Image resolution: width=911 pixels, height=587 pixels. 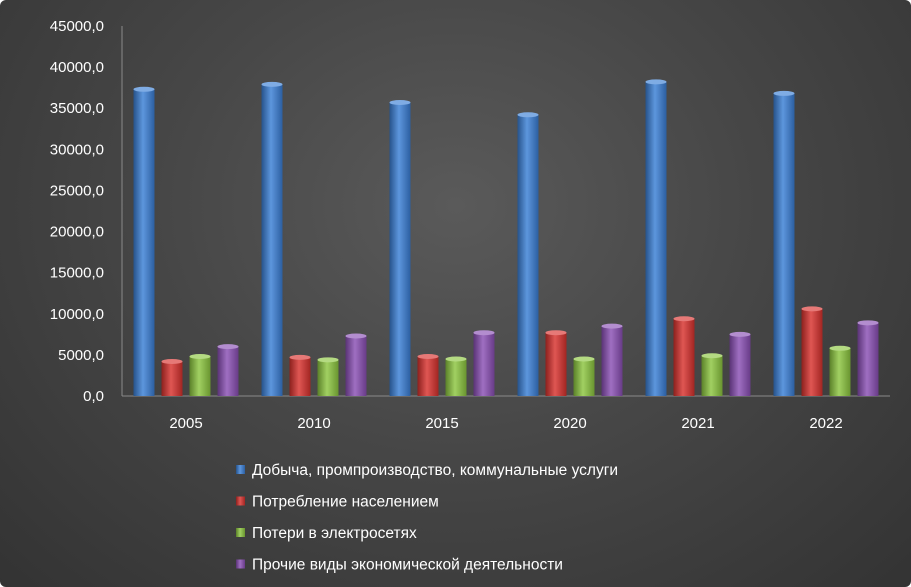 I want to click on x-tick-label: 2021, so click(x=697, y=423).